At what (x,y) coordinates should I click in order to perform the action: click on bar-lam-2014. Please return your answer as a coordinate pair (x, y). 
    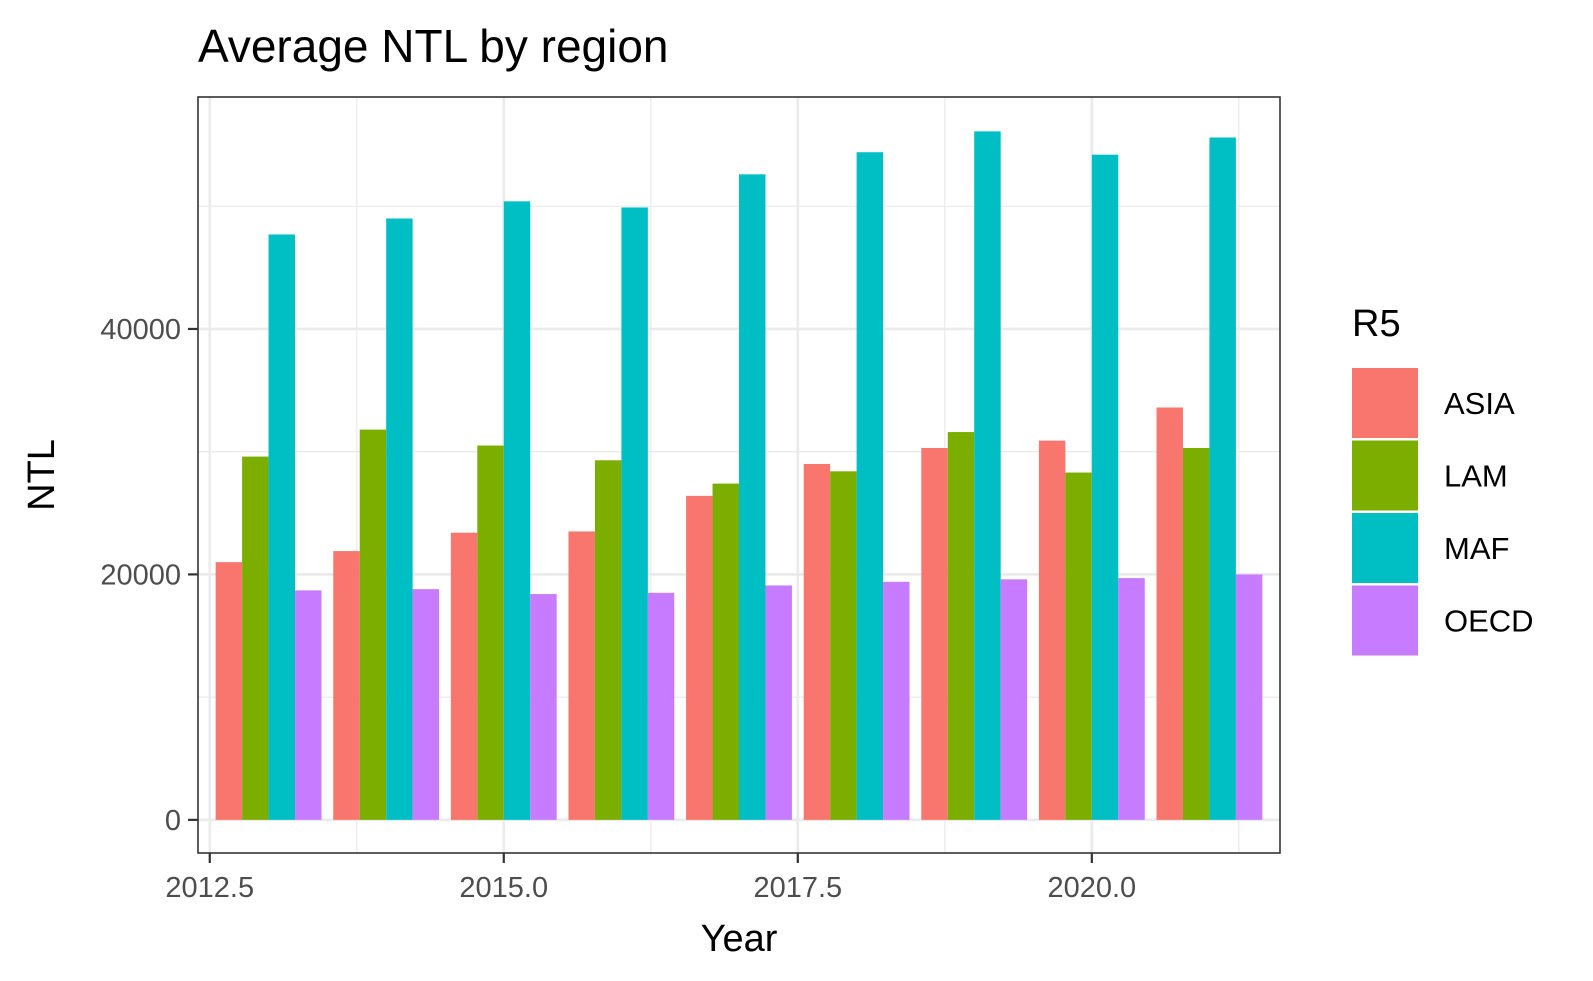
    Looking at the image, I should click on (373, 624).